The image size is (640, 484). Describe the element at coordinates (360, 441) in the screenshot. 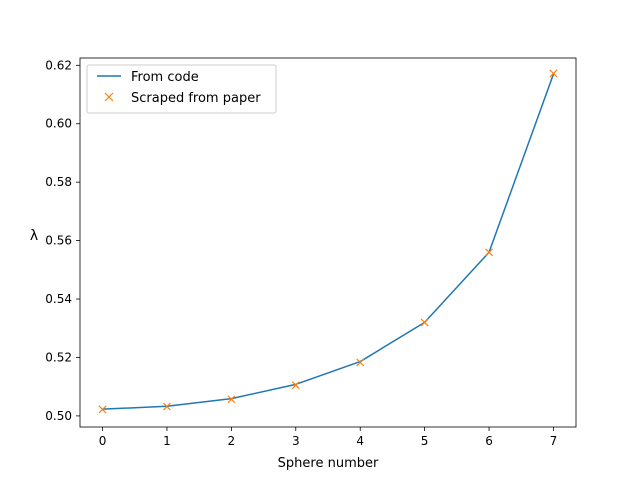

I see `x-tick-label: 4` at that location.